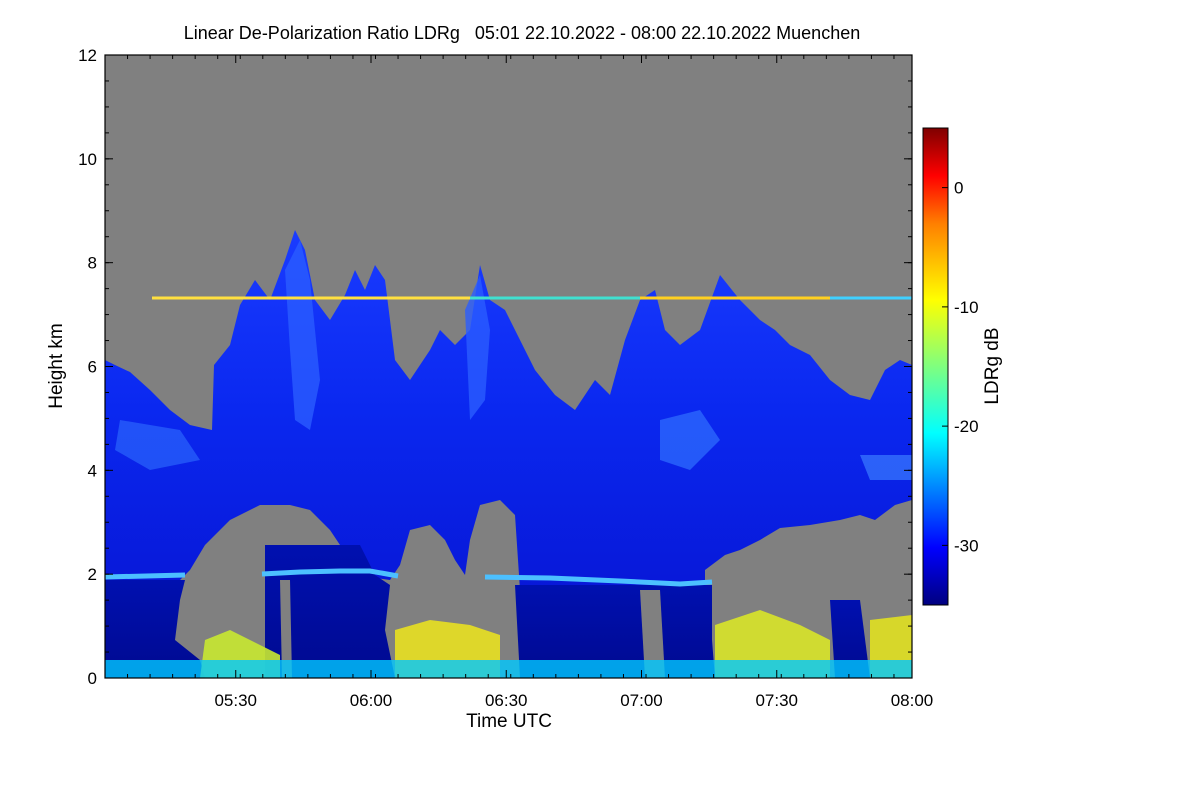 The image size is (1200, 800). Describe the element at coordinates (776, 700) in the screenshot. I see `x-tick-label: 07:30` at that location.